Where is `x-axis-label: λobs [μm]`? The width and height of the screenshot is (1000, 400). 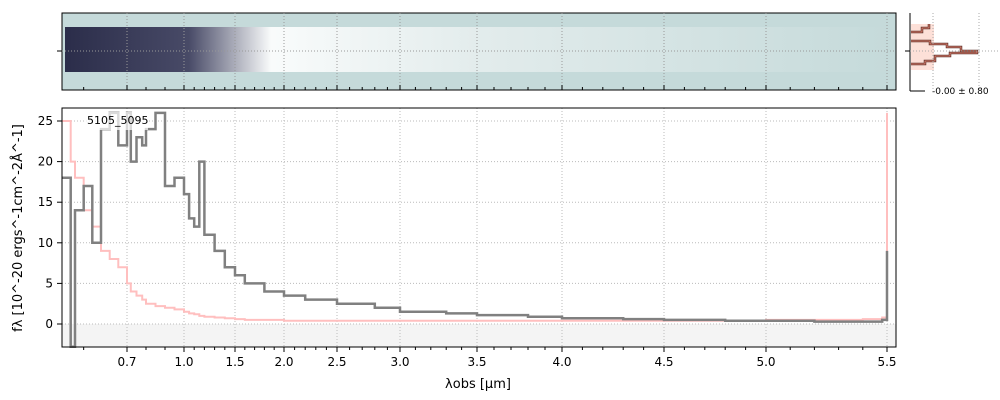
x-axis-label: λobs [μm] is located at coordinates (478, 384).